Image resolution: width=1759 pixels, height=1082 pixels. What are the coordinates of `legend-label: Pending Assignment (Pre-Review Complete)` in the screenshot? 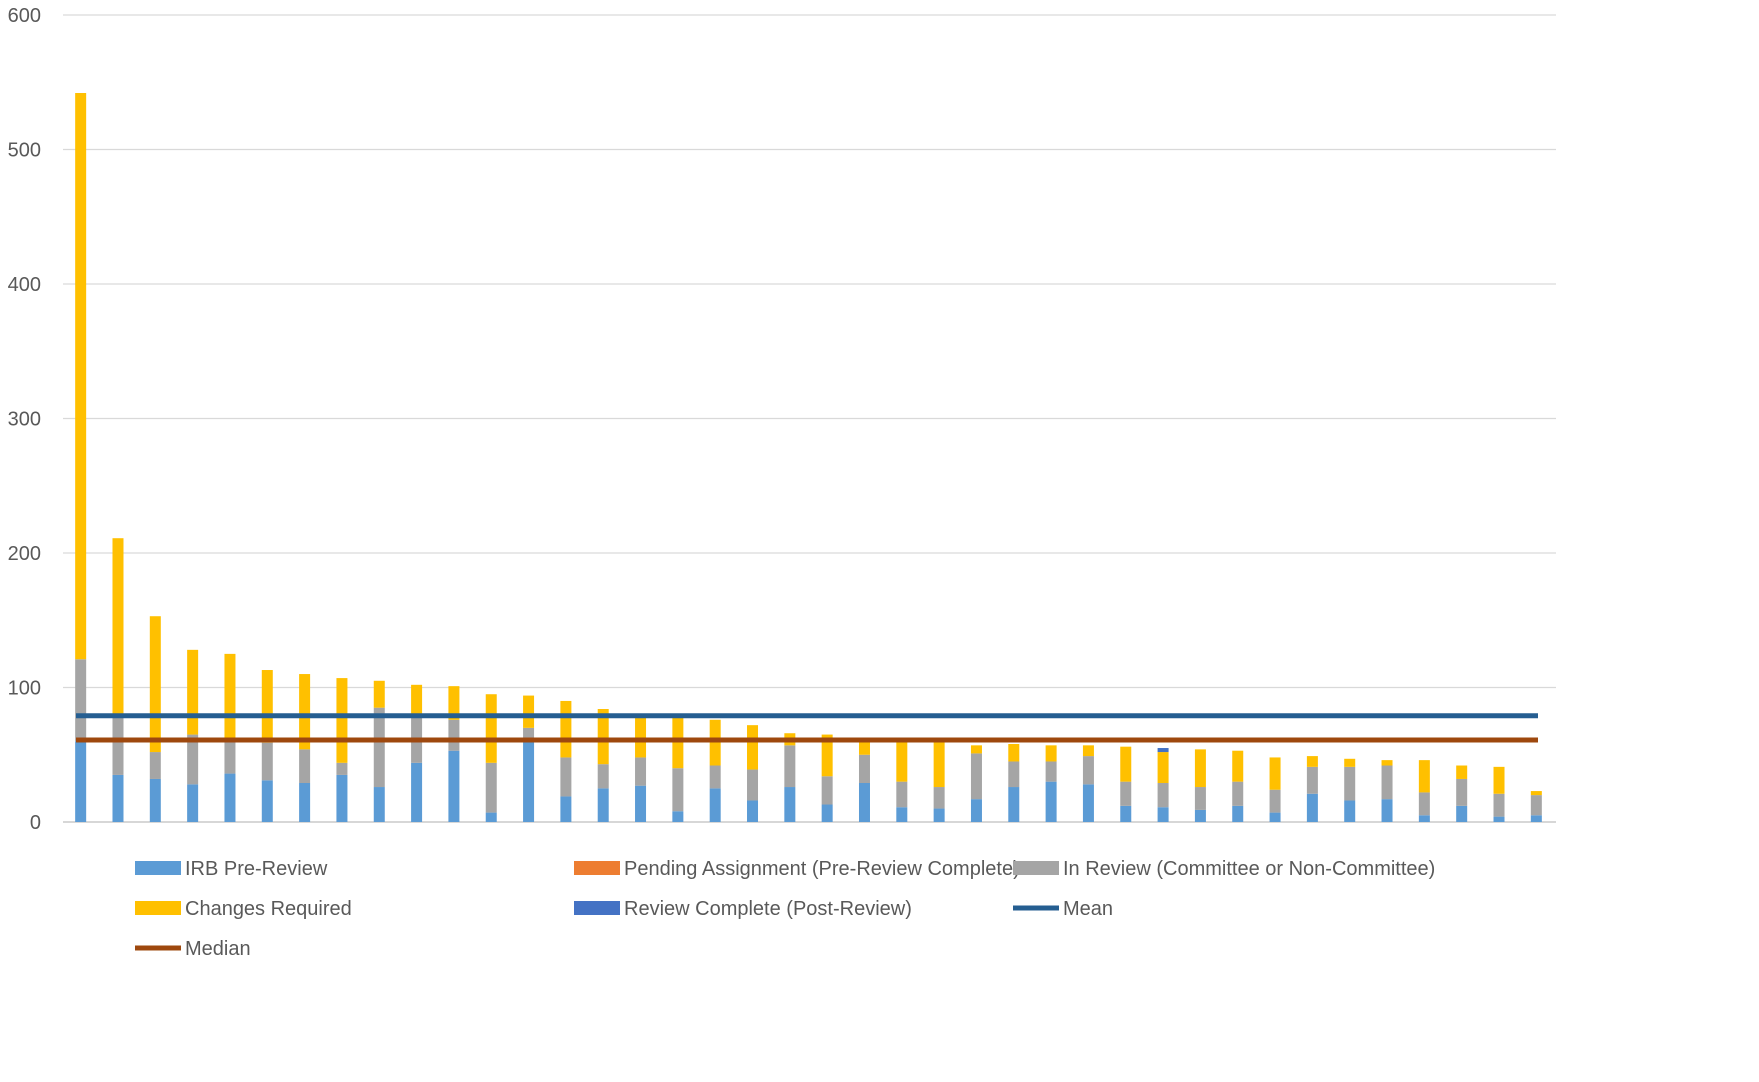 It's located at (822, 869).